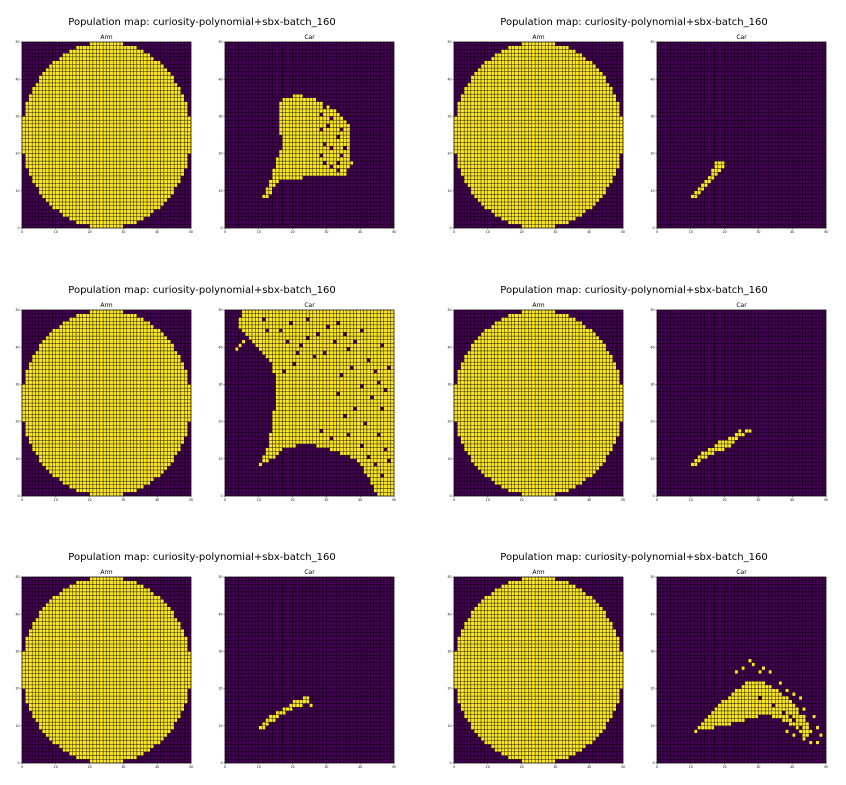 This screenshot has width=846, height=785. What do you see at coordinates (17, 154) in the screenshot?
I see `y-tick-label: 20` at bounding box center [17, 154].